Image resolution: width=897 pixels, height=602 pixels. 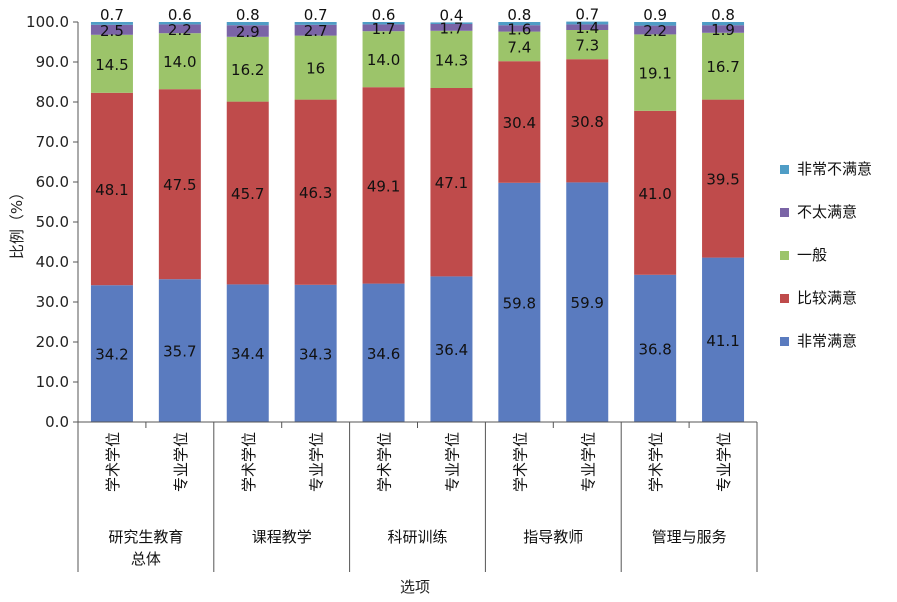 I want to click on data-label: 2.5, so click(x=112, y=31).